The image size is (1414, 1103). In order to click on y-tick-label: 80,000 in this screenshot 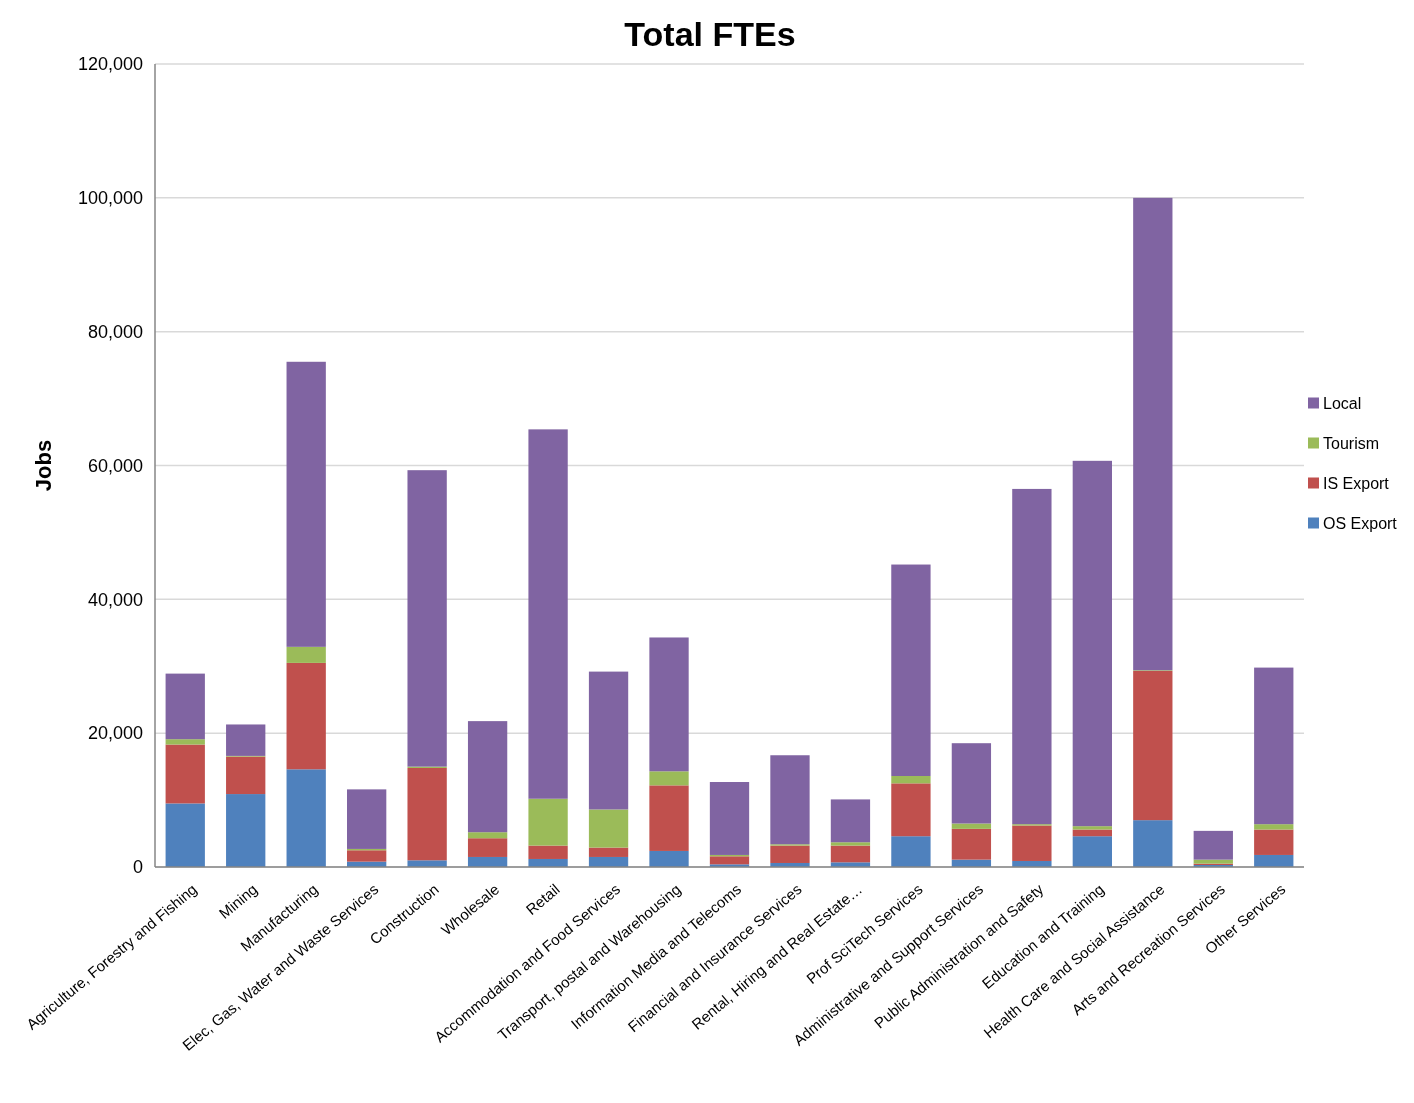, I will do `click(115, 331)`.